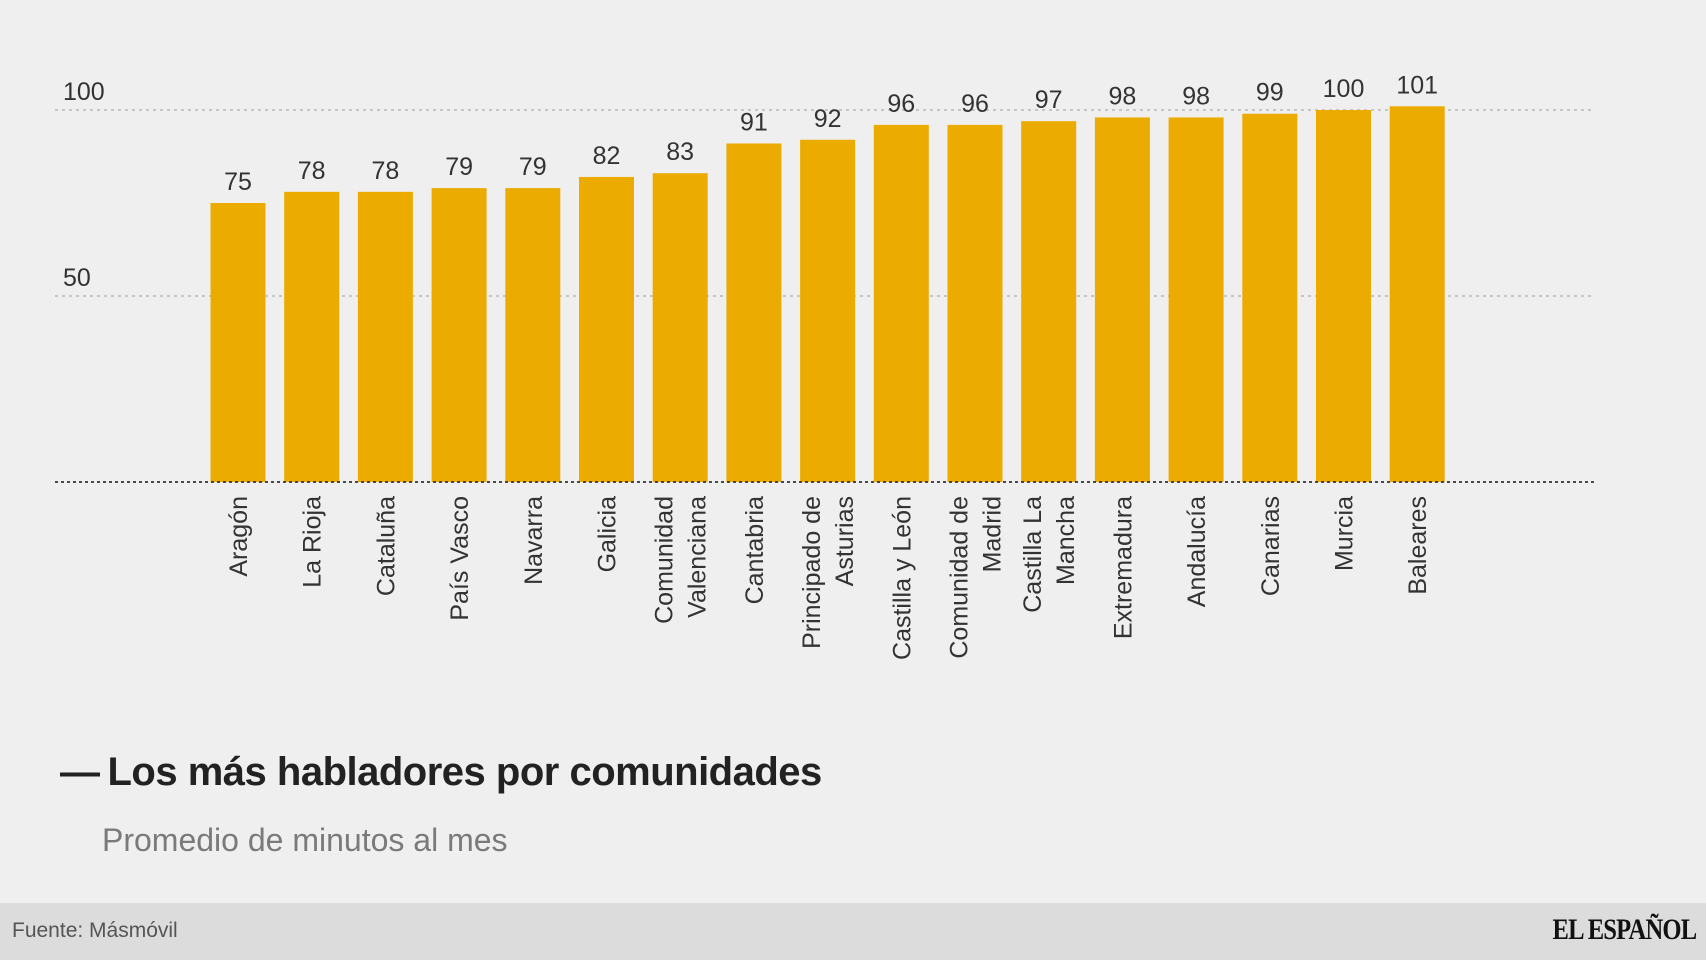 The height and width of the screenshot is (960, 1706). I want to click on chart-heading: — Los más habladores por comunidades, so click(441, 772).